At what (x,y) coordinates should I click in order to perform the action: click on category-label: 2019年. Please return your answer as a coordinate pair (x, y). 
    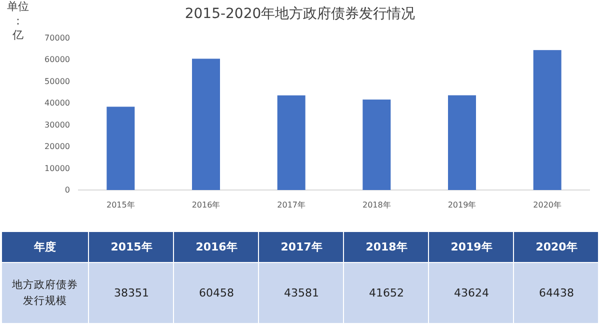
    Looking at the image, I should click on (471, 247).